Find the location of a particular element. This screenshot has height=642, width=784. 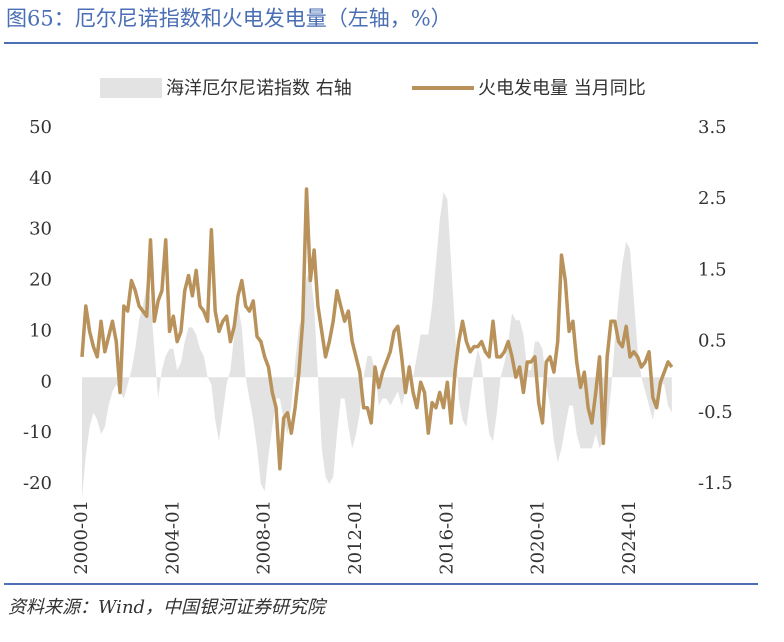

legend-label: 海洋厄尔尼诺指数 右轴 is located at coordinates (259, 88).